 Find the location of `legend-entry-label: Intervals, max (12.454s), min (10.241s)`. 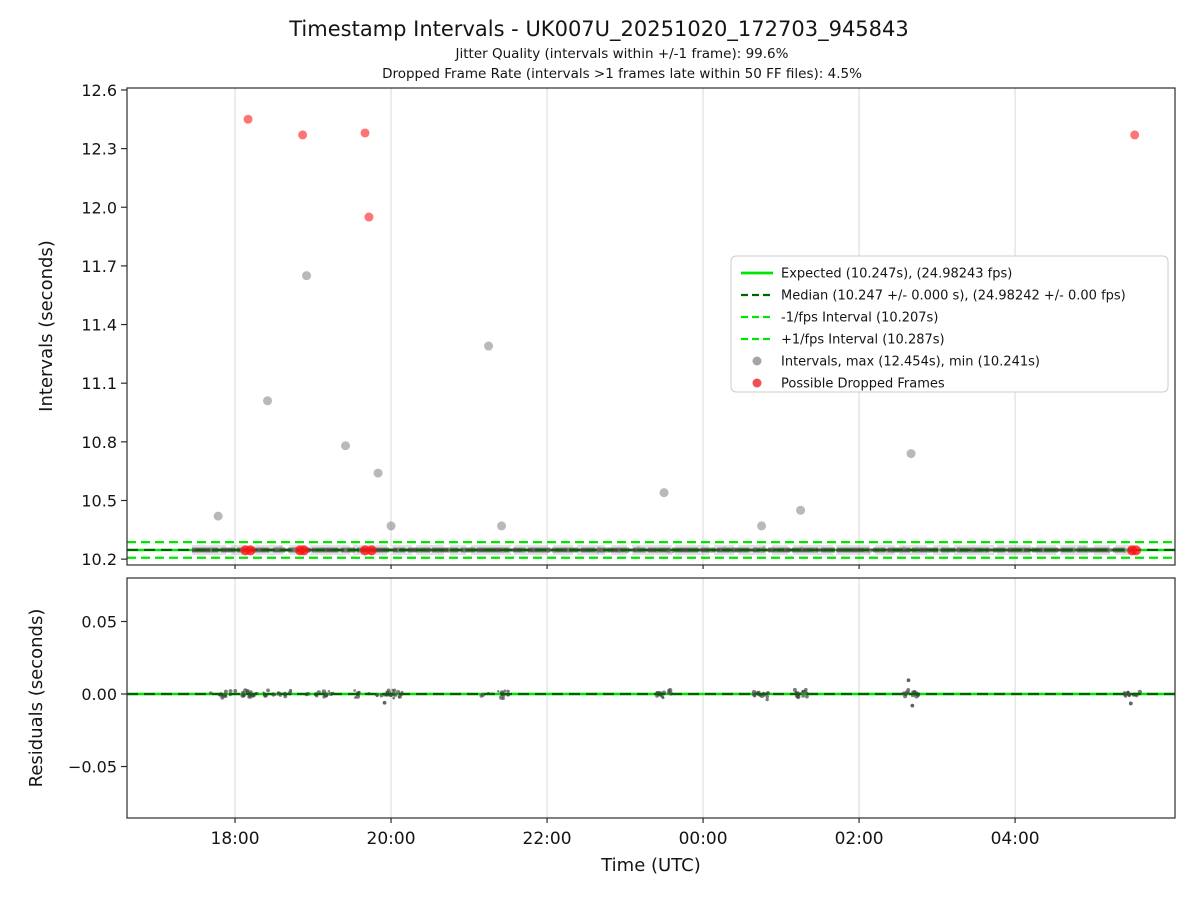

legend-entry-label: Intervals, max (12.454s), min (10.241s) is located at coordinates (910, 362).